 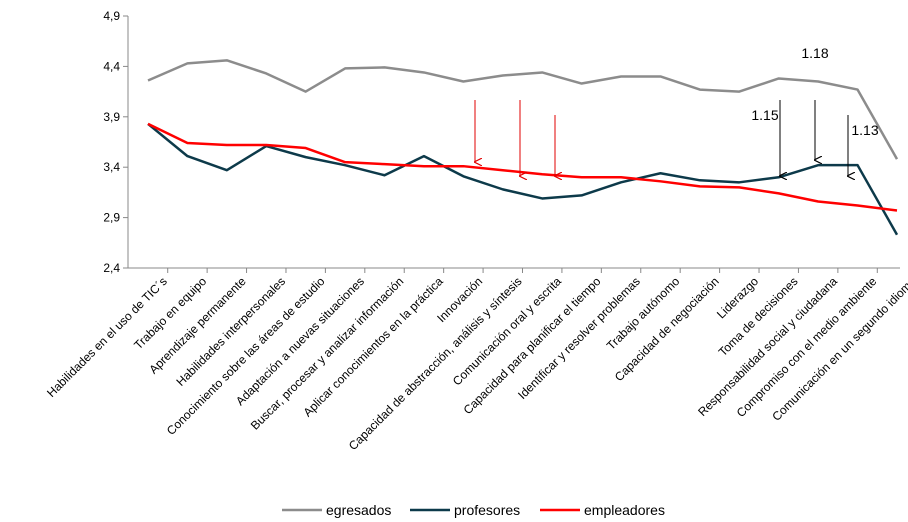 I want to click on y-tick-label: 4,4, so click(x=111, y=66).